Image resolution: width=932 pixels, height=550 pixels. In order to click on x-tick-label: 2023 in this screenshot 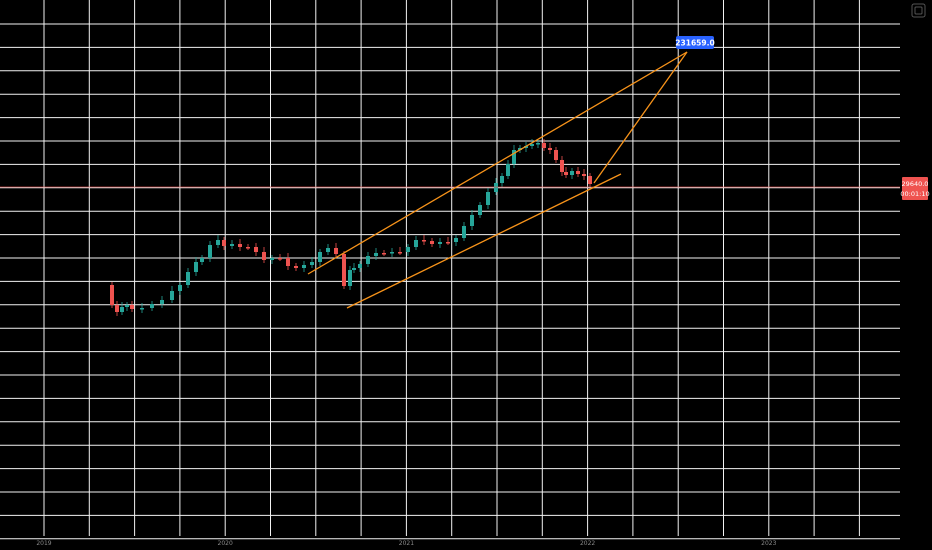, I will do `click(768, 543)`.